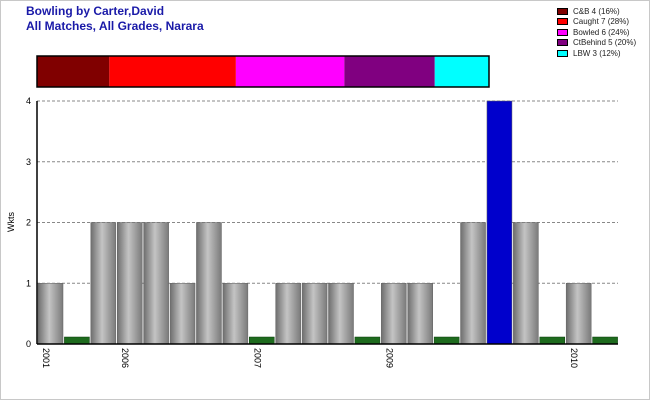 This screenshot has width=650, height=400. I want to click on legend-item: CtBehind 5 (20%), so click(596, 43).